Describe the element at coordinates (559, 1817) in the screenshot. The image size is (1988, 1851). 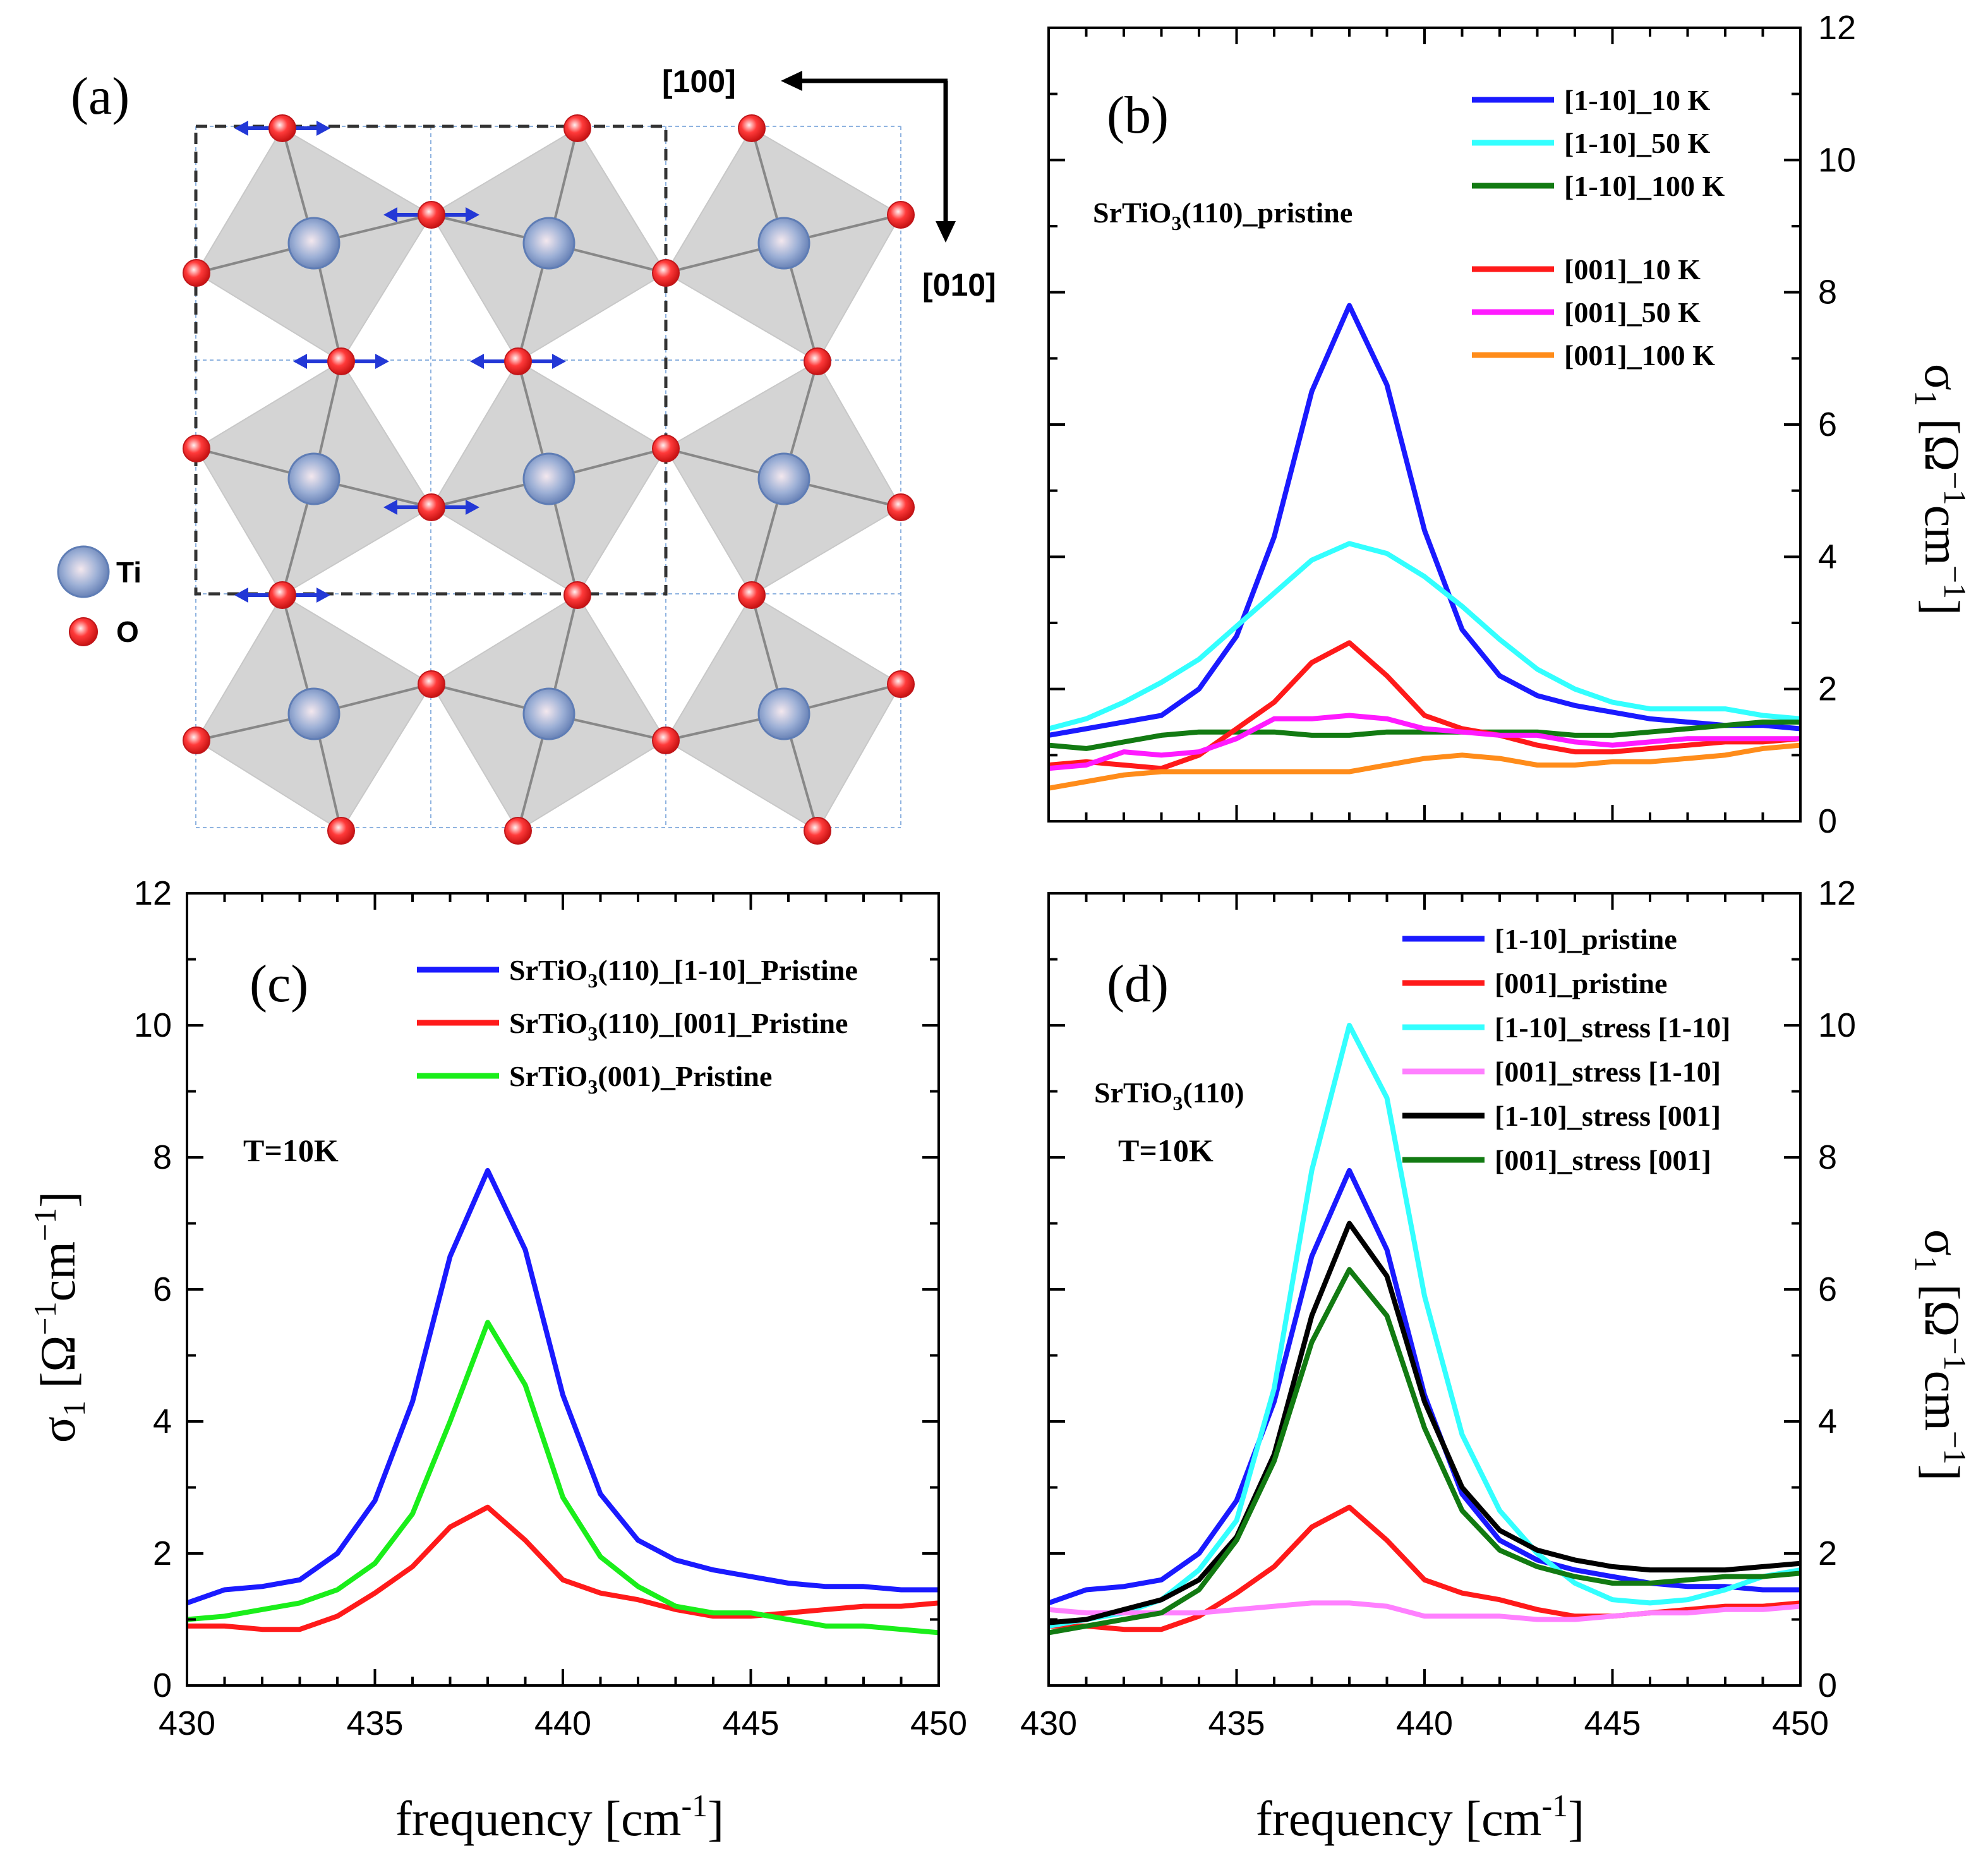
I see `panel-c-xlabel: frequency [cm-1]` at that location.